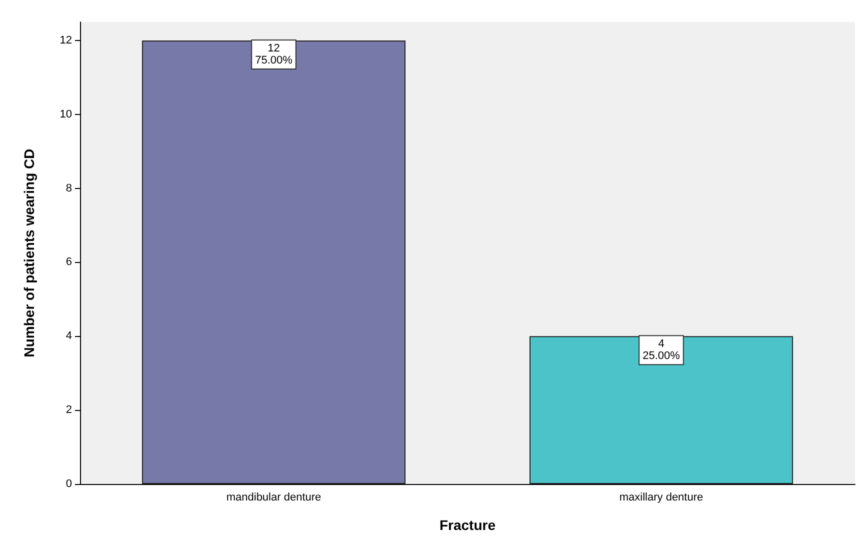  What do you see at coordinates (69, 188) in the screenshot?
I see `y-tick-label: 8` at bounding box center [69, 188].